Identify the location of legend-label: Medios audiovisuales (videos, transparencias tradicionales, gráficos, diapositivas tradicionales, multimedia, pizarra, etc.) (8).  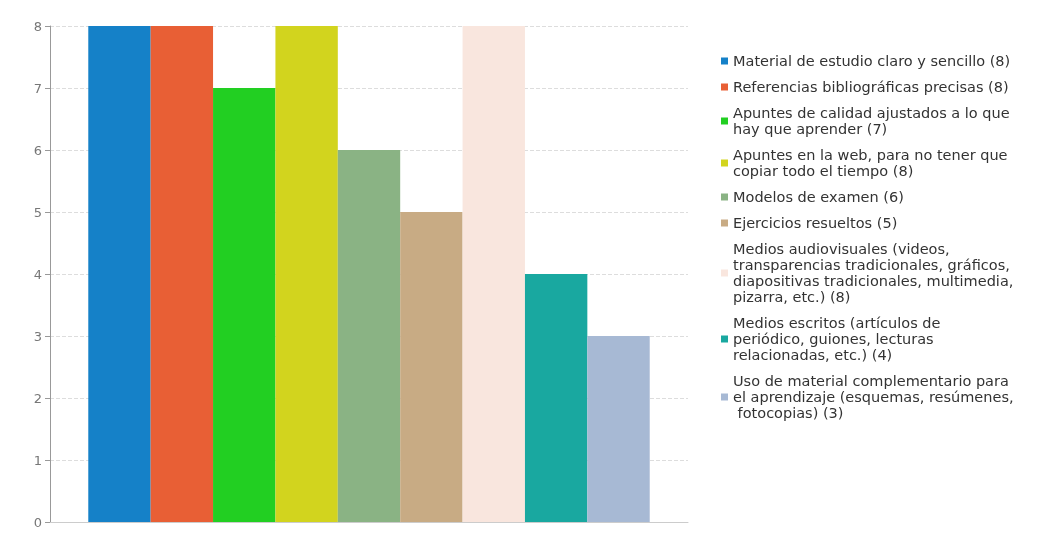
(875, 273).